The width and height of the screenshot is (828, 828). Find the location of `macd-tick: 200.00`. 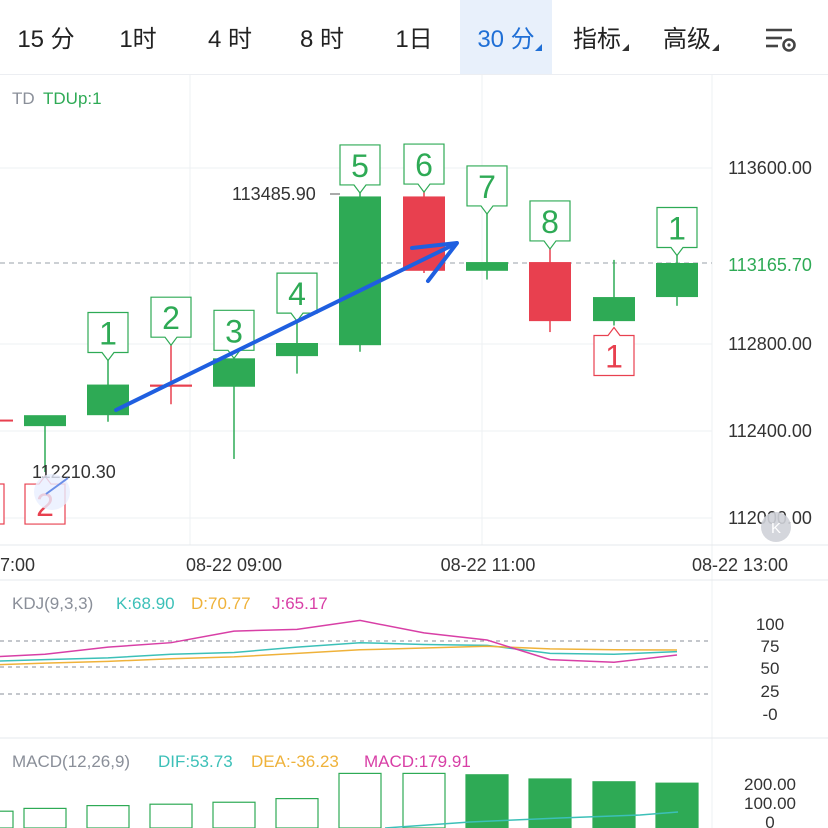

macd-tick: 200.00 is located at coordinates (770, 784).